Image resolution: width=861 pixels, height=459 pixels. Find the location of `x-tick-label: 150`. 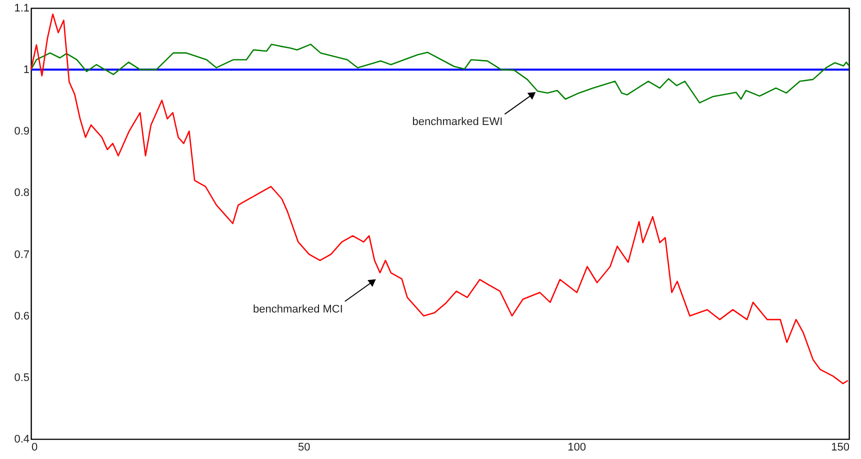

x-tick-label: 150 is located at coordinates (840, 448).